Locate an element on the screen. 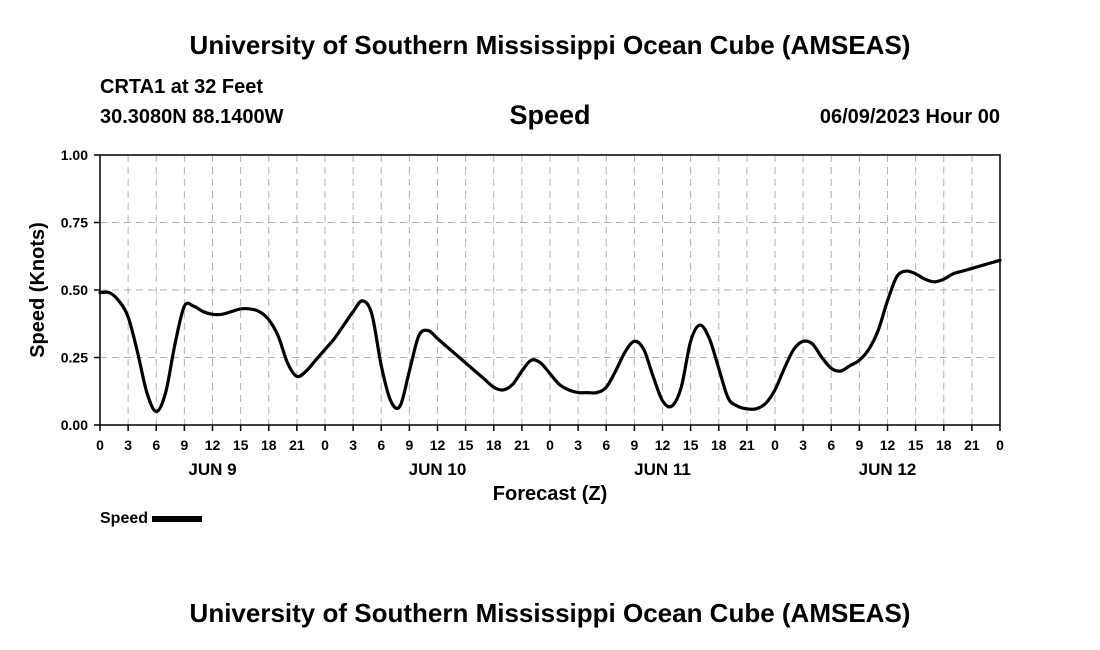  legend: Speed is located at coordinates (151, 519).